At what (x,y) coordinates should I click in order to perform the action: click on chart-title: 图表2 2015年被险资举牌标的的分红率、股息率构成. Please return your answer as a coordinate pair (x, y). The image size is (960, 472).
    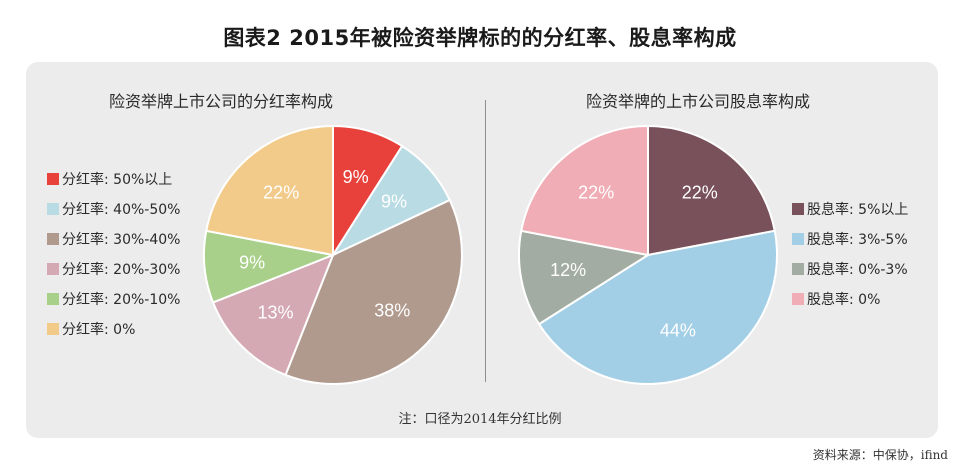
    Looking at the image, I should click on (480, 38).